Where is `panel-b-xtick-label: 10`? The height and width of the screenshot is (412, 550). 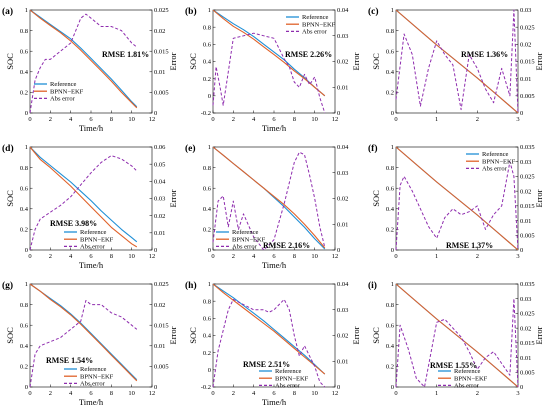
panel-b-xtick-label: 10 is located at coordinates (314, 119).